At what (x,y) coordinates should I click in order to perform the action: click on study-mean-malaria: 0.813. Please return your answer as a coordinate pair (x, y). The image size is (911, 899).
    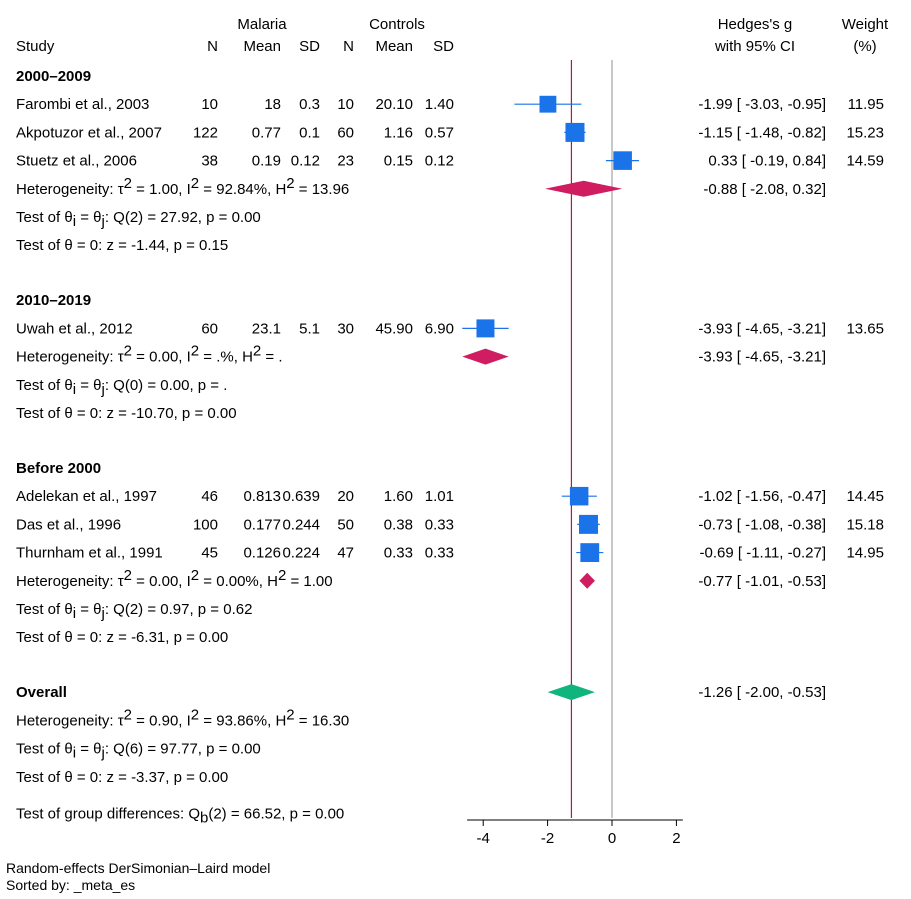
    Looking at the image, I should click on (262, 496).